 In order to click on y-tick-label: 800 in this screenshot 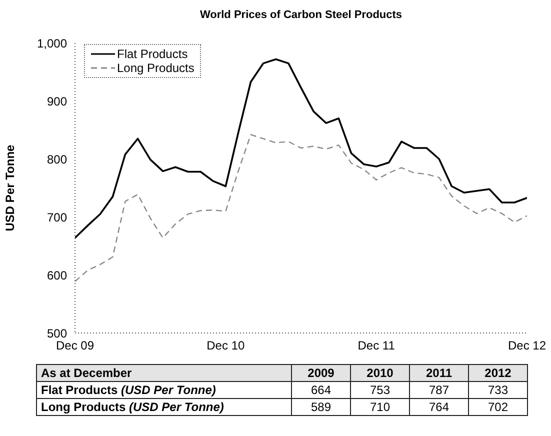, I will do `click(57, 159)`.